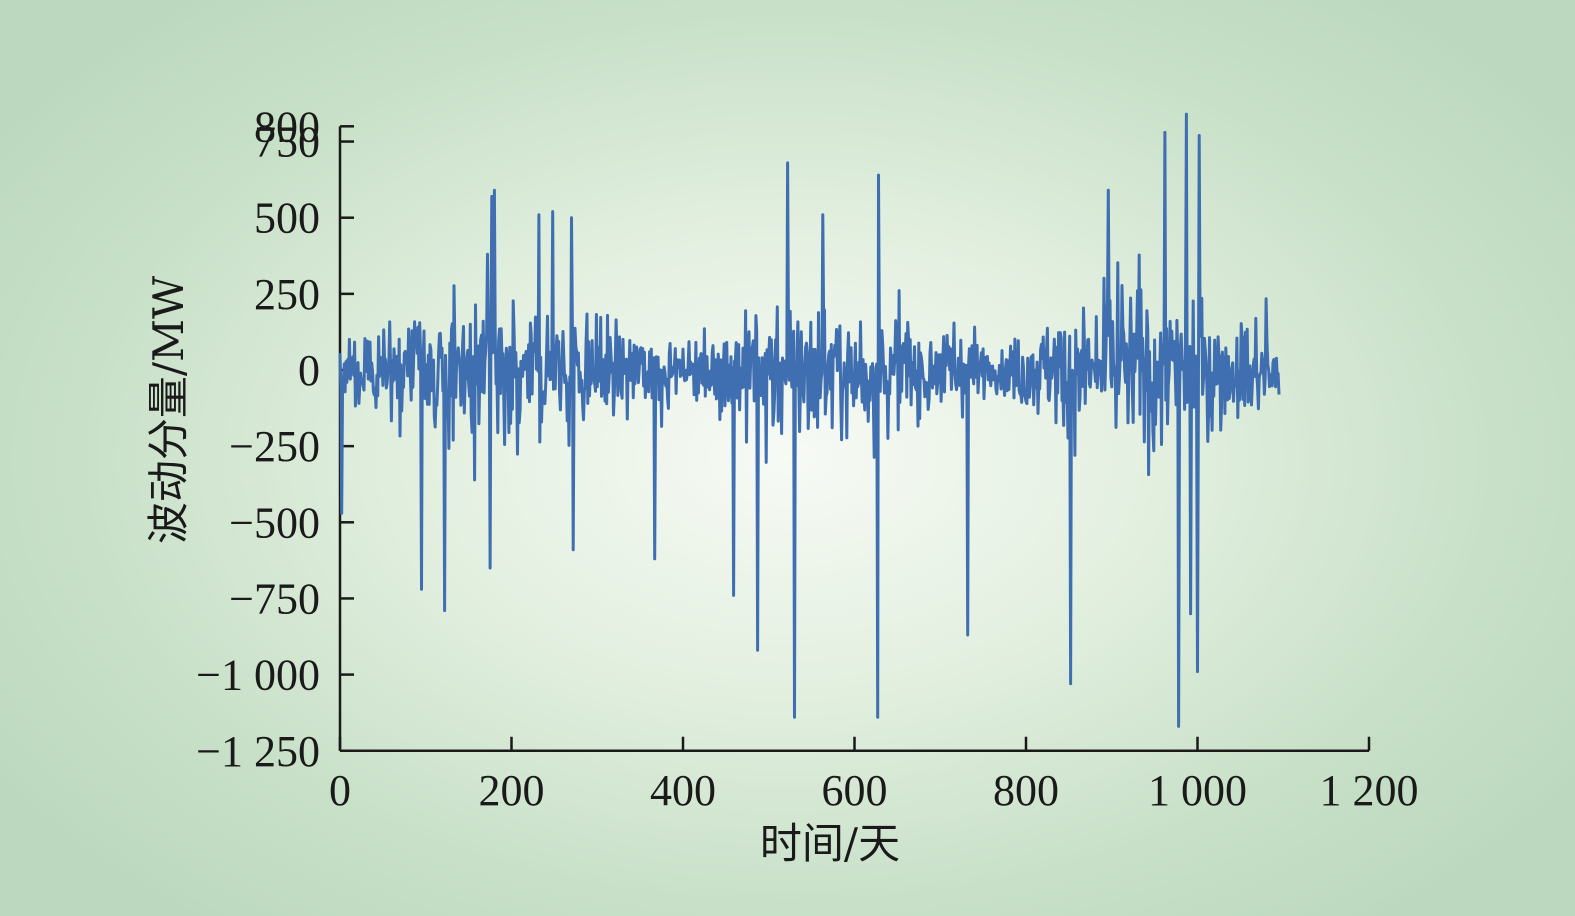  Describe the element at coordinates (1369, 790) in the screenshot. I see `x-tick-label: 1 200` at that location.